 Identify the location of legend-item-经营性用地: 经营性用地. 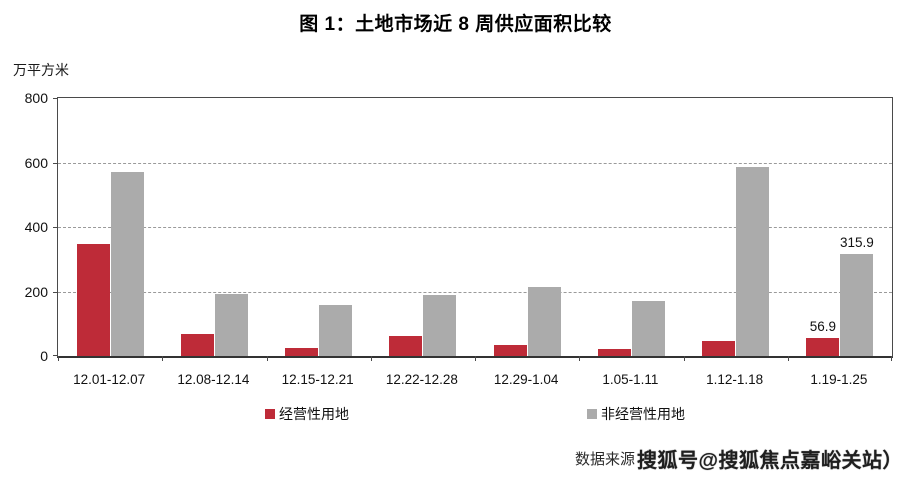
(307, 414).